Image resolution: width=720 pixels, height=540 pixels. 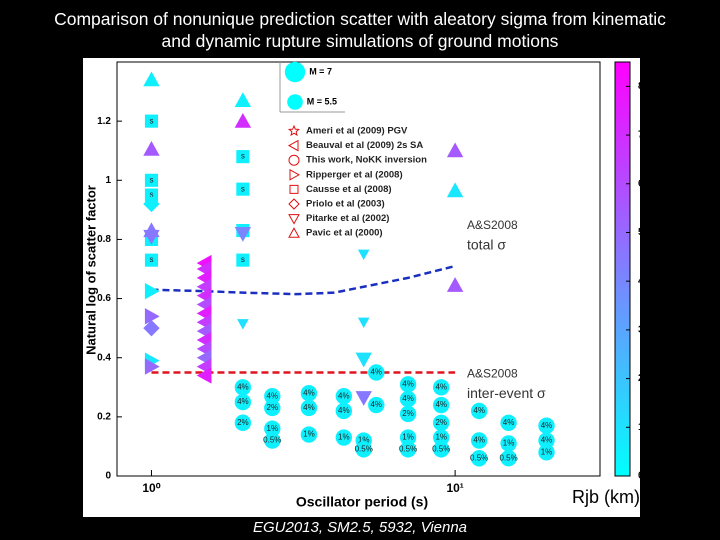 I want to click on line-annotation: A&S2008, so click(x=492, y=374).